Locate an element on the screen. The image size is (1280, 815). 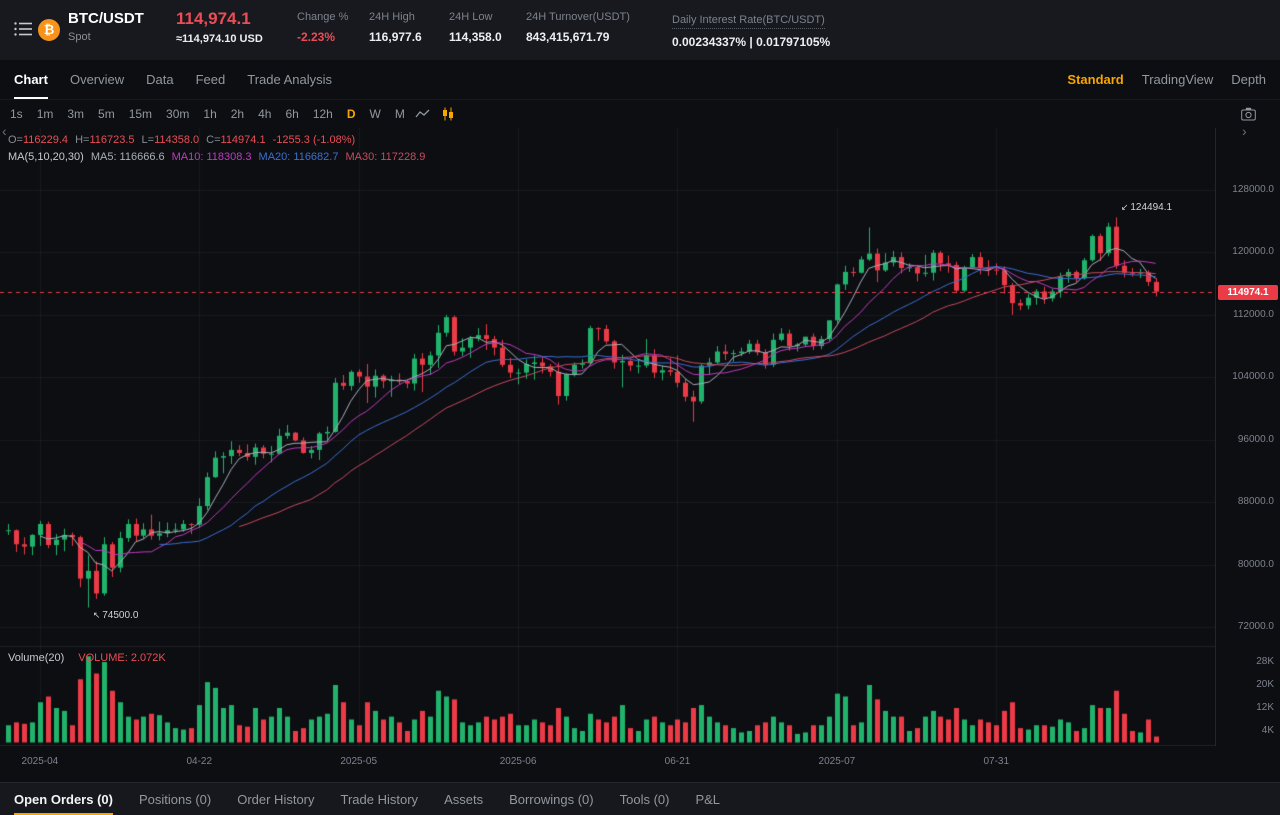
volume-tick: 20K is located at coordinates (1265, 684).